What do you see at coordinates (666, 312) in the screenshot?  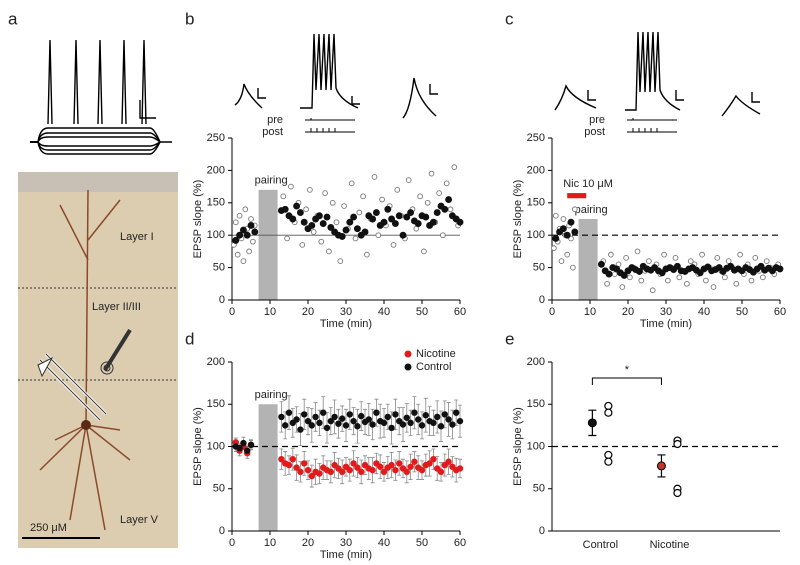 I see `x-tick-label: 30` at bounding box center [666, 312].